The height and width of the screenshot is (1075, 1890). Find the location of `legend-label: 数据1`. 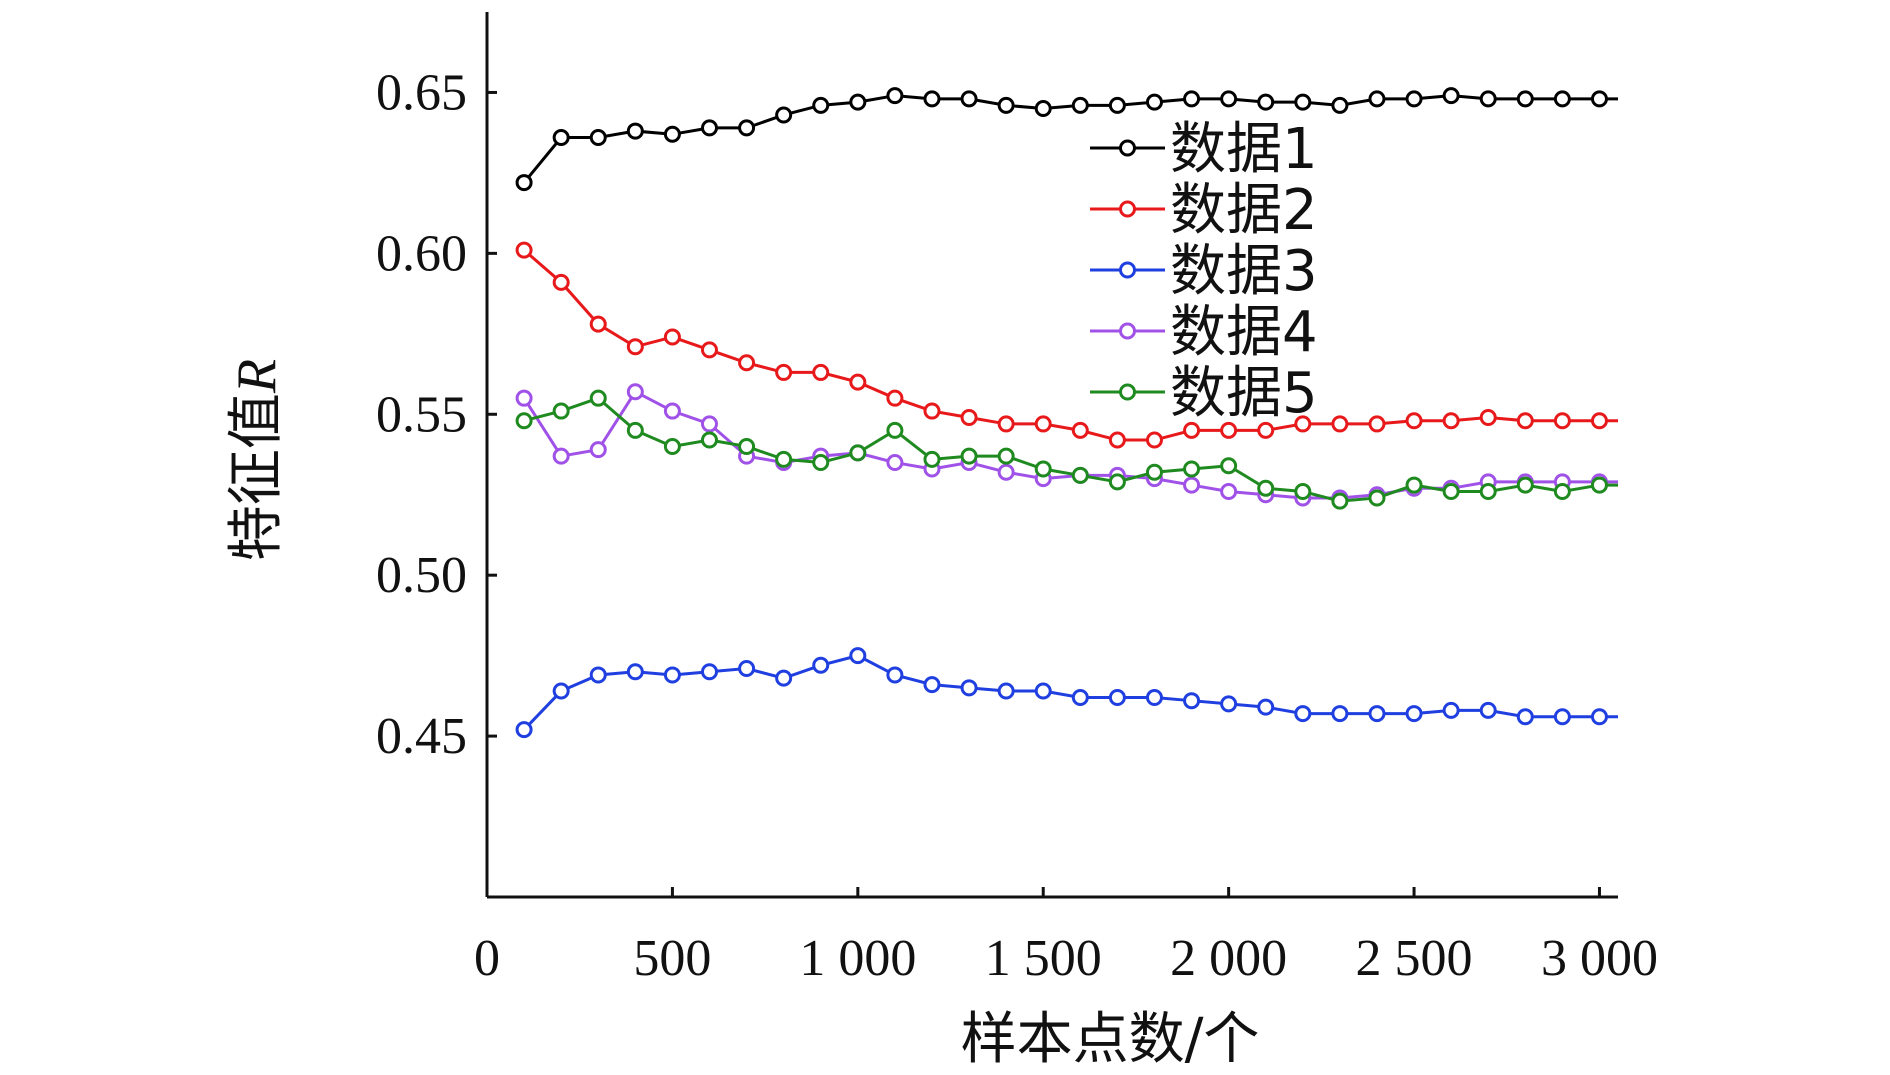

legend-label: 数据1 is located at coordinates (1244, 149).